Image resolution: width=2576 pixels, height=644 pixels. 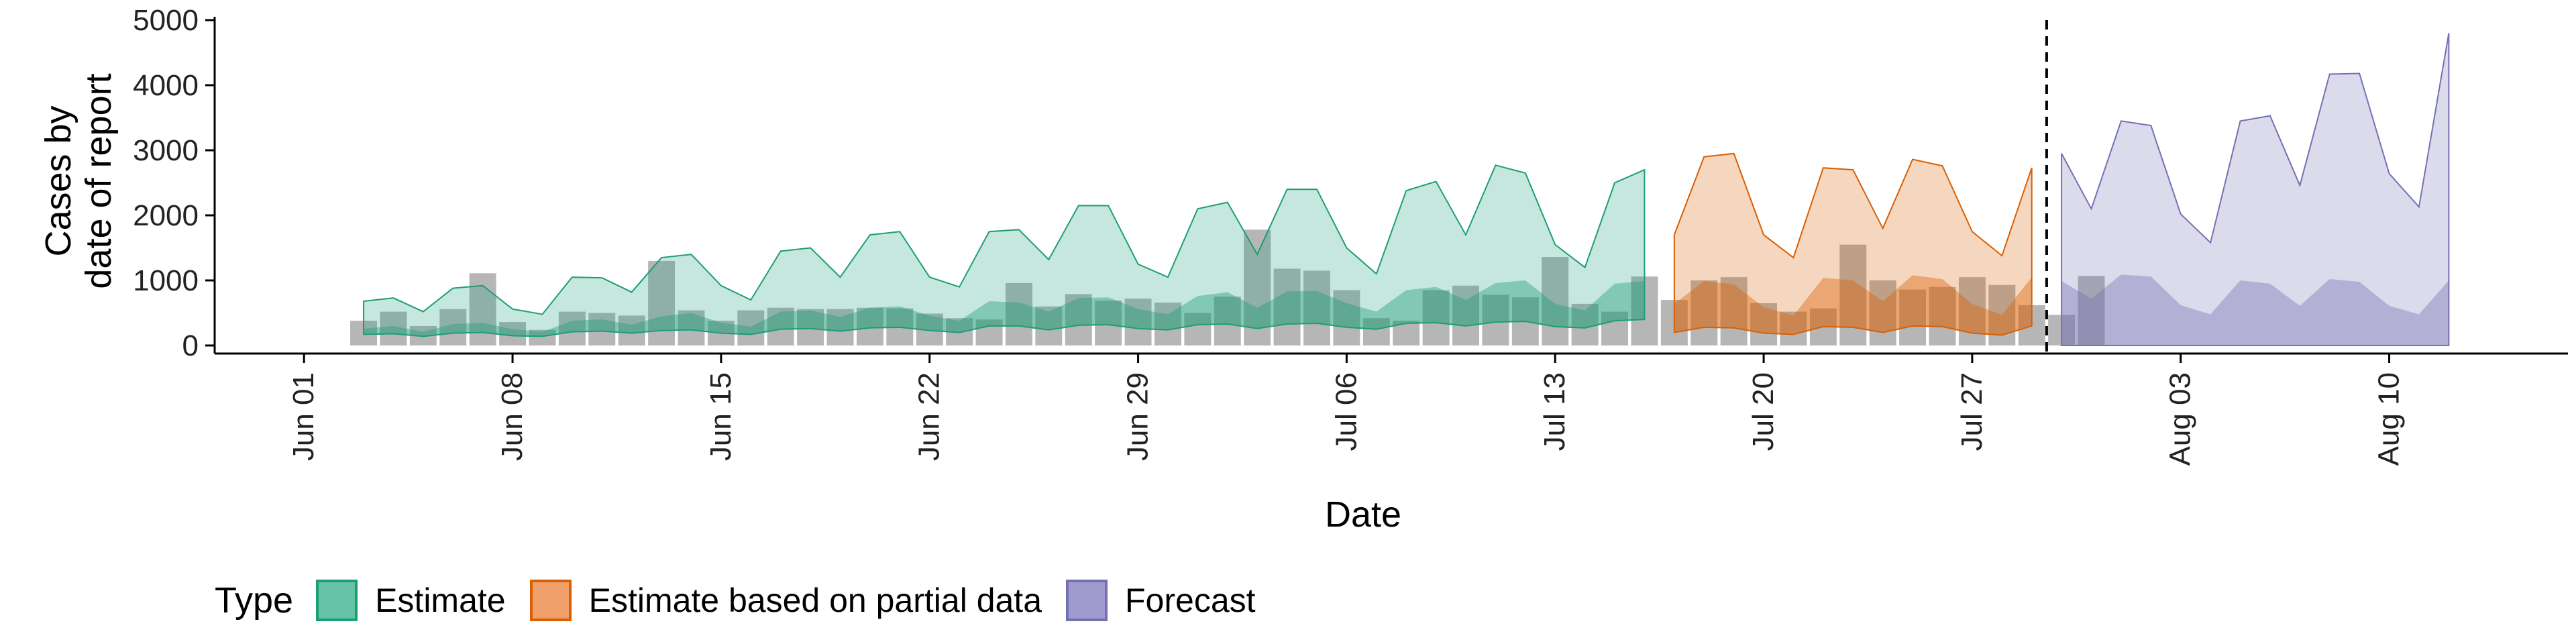 What do you see at coordinates (512, 416) in the screenshot?
I see `x-tick-label: Jun 08` at bounding box center [512, 416].